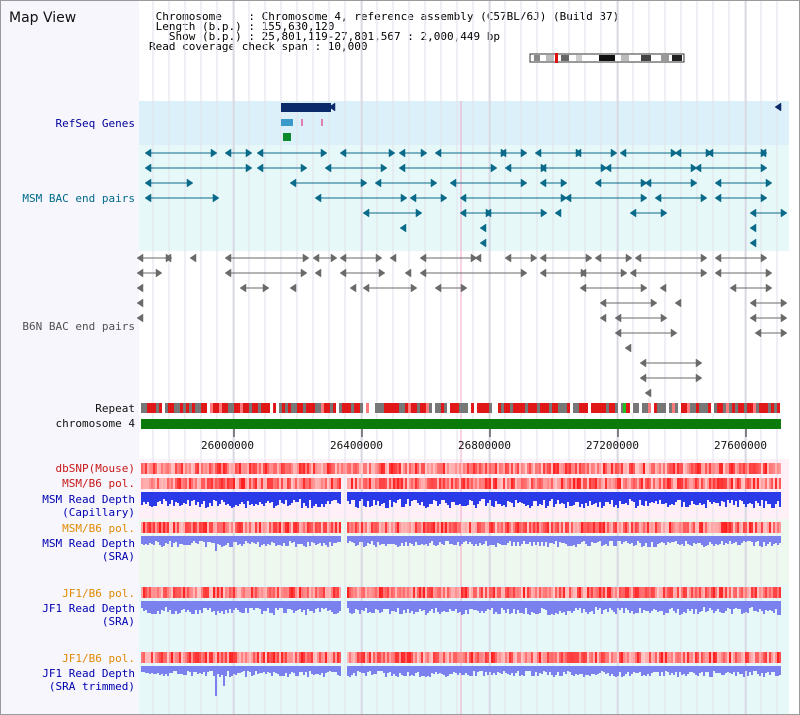  Describe the element at coordinates (78, 326) in the screenshot. I see `track-label-b6n-bac: B6N BAC end pairs` at that location.